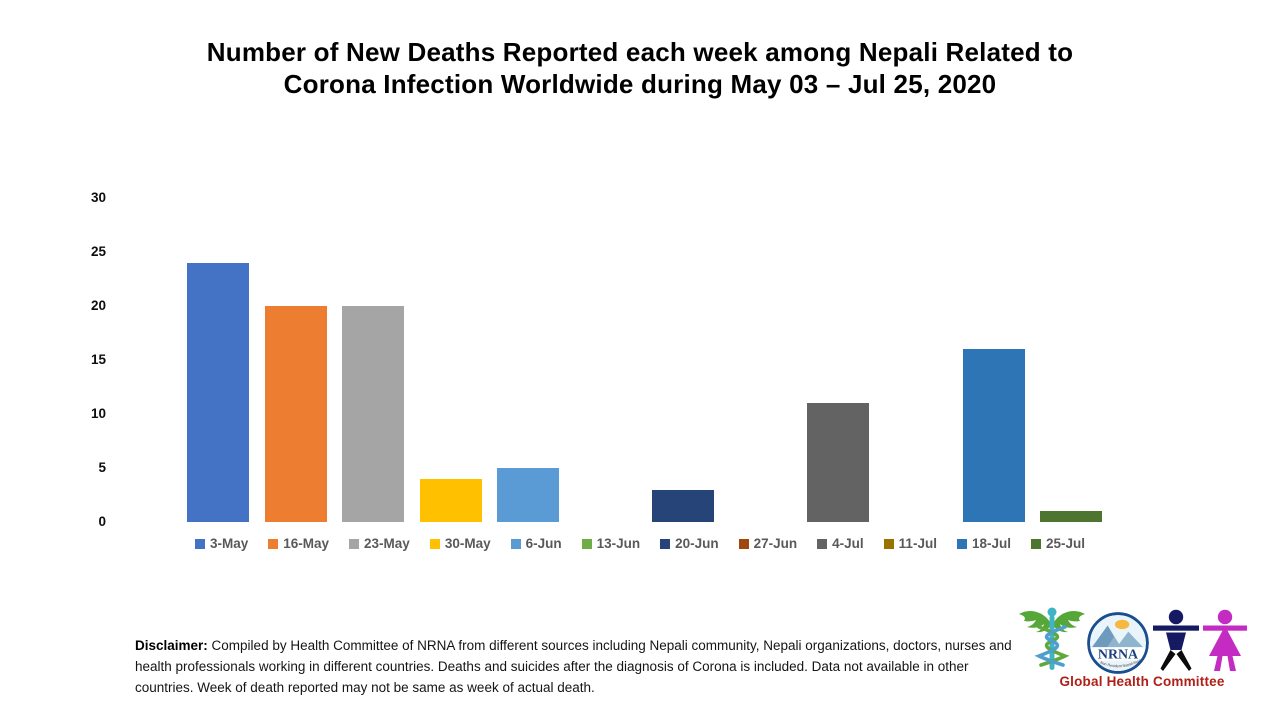  What do you see at coordinates (775, 543) in the screenshot?
I see `legend-label: 27-Jun` at bounding box center [775, 543].